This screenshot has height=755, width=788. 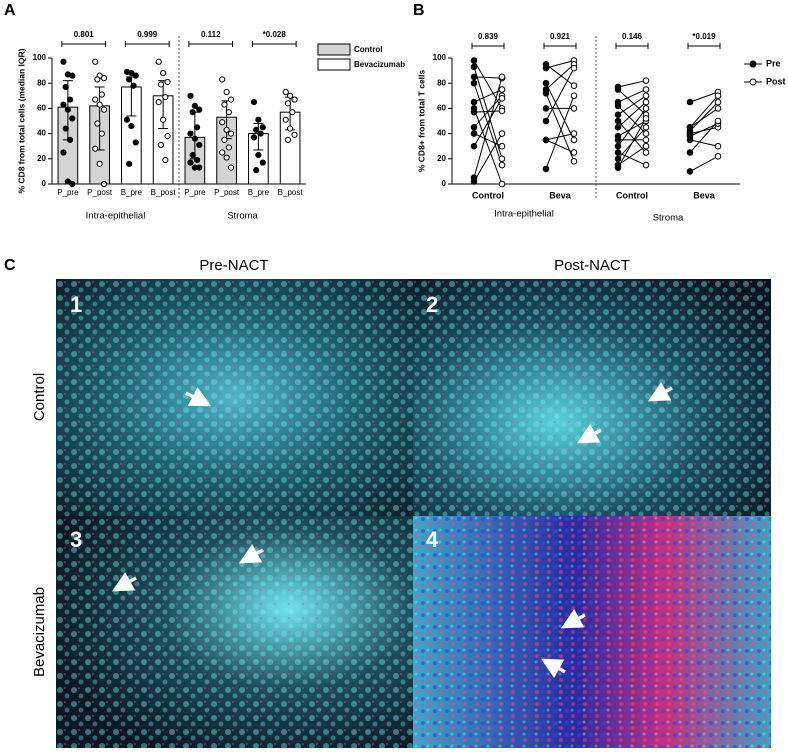 What do you see at coordinates (704, 36) in the screenshot?
I see `p-value: *0.019` at bounding box center [704, 36].